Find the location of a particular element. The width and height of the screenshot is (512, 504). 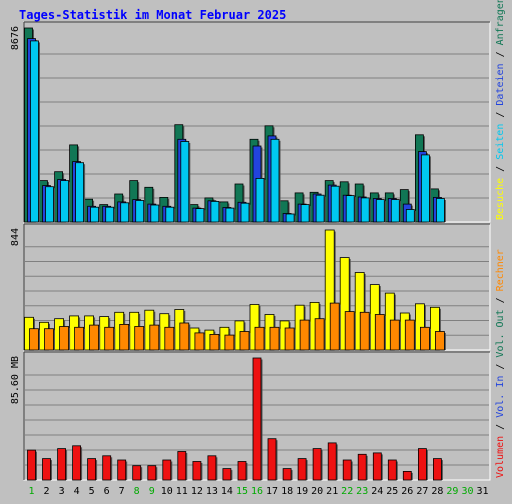

legend-label-anfragen: Anfragen is located at coordinates (500, 22).